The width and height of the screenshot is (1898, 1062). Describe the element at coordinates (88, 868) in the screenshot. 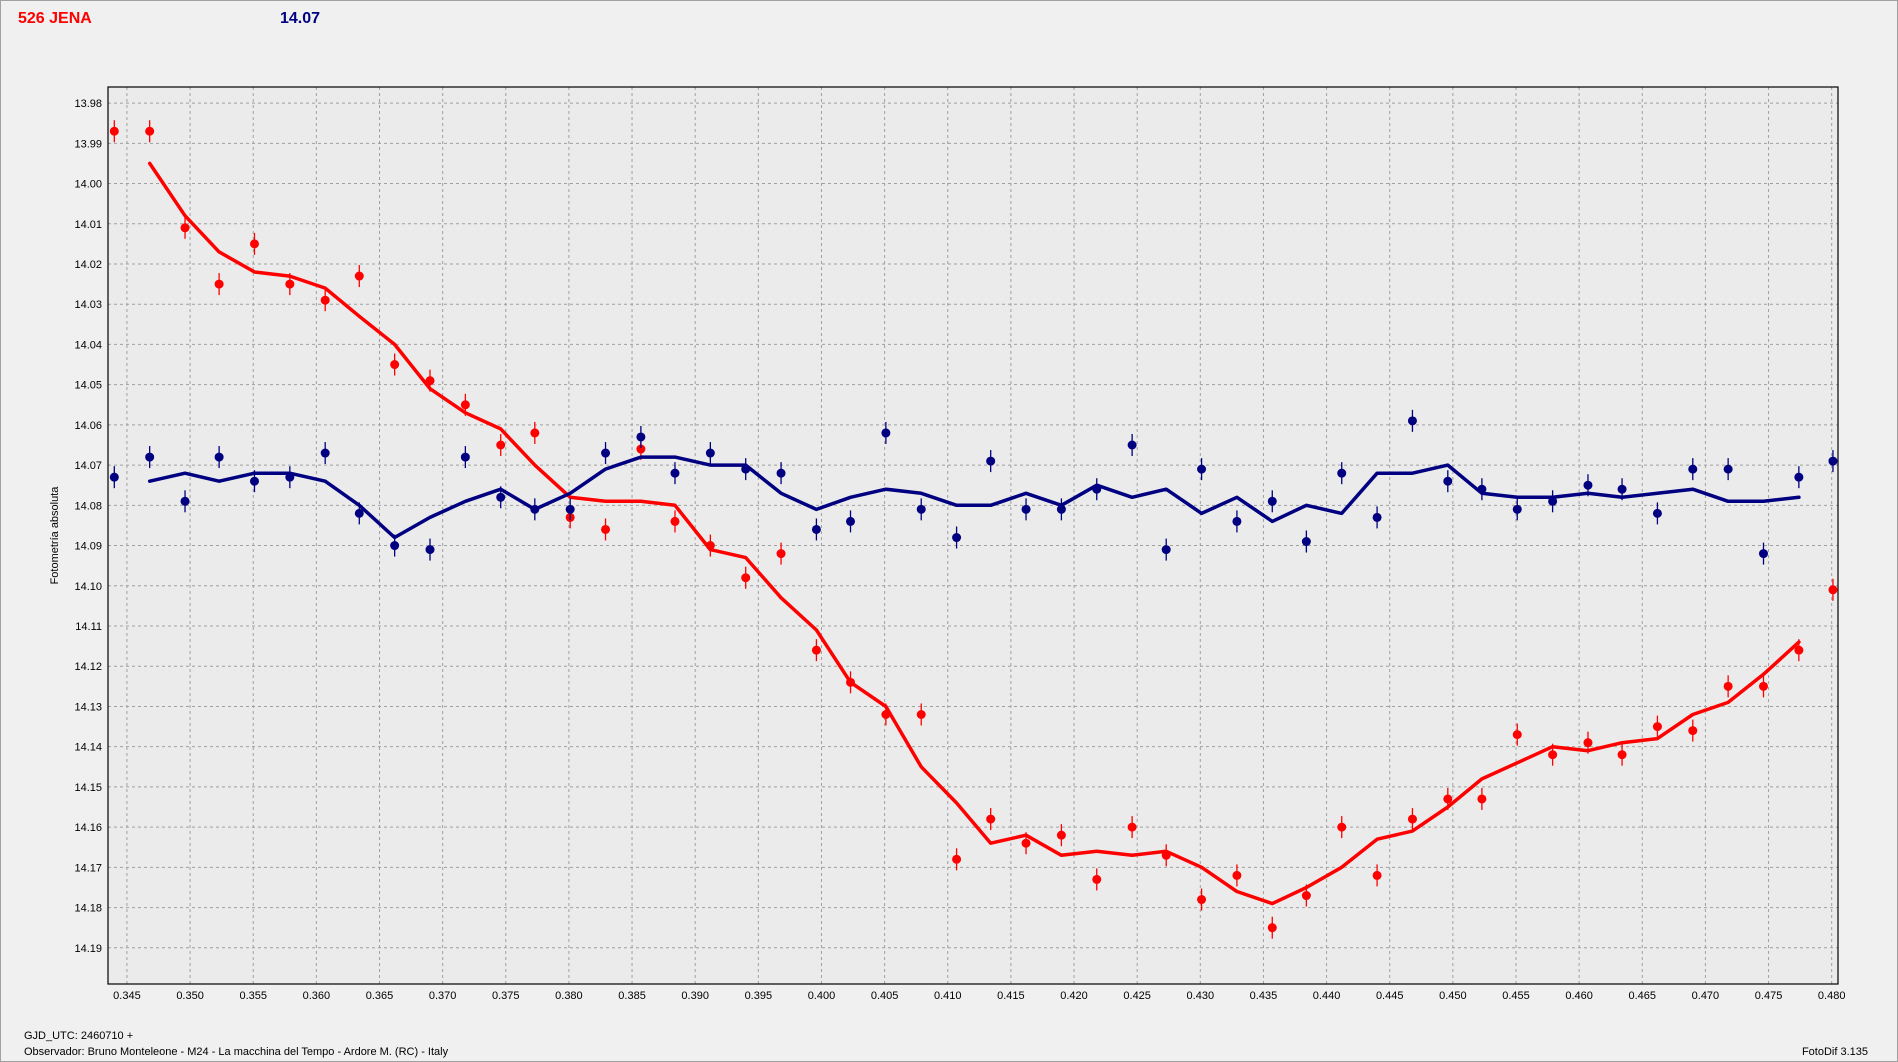

I see `y-tick-label: 14.17` at that location.